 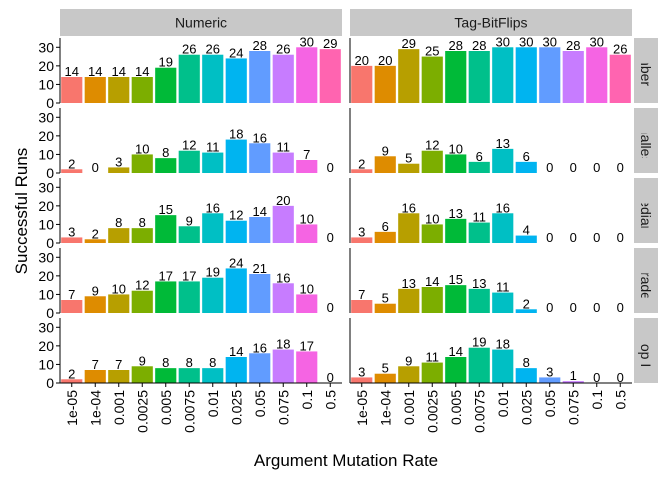 What do you see at coordinates (201, 22) in the screenshot?
I see `column-strip` at bounding box center [201, 22].